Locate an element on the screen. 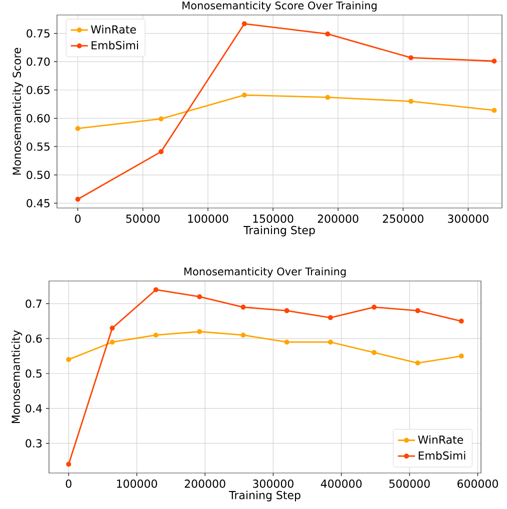 The image size is (507, 509). chart-title: Monosemanticity Score Over Training is located at coordinates (279, 6).